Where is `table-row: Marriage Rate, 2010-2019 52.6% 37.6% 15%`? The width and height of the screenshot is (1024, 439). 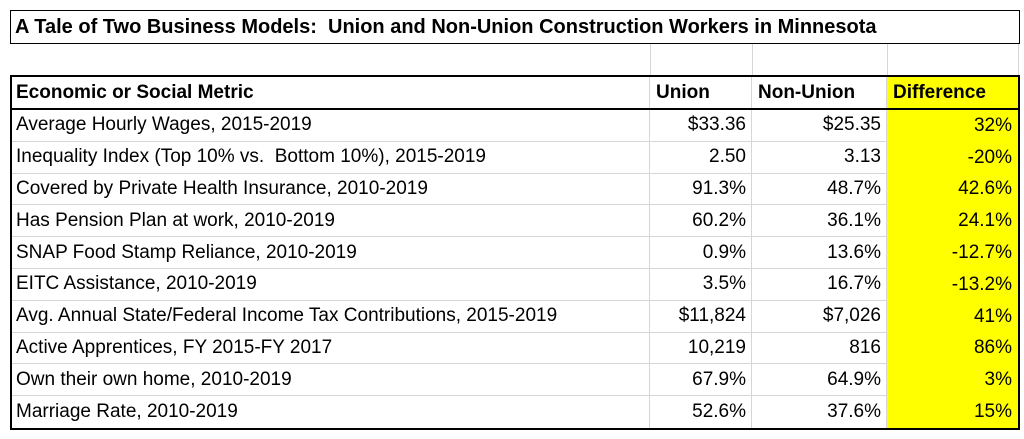 table-row: Marriage Rate, 2010-2019 52.6% 37.6% 15% is located at coordinates (515, 412).